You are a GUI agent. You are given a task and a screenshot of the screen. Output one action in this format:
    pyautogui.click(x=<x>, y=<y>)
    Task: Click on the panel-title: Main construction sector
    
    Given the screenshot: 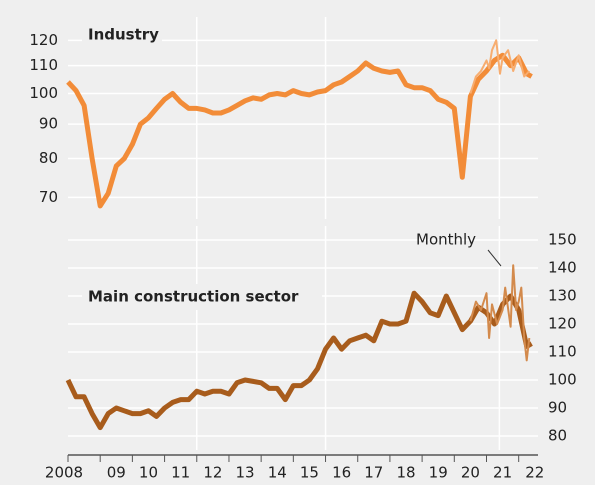 What is the action you would take?
    pyautogui.click(x=193, y=297)
    